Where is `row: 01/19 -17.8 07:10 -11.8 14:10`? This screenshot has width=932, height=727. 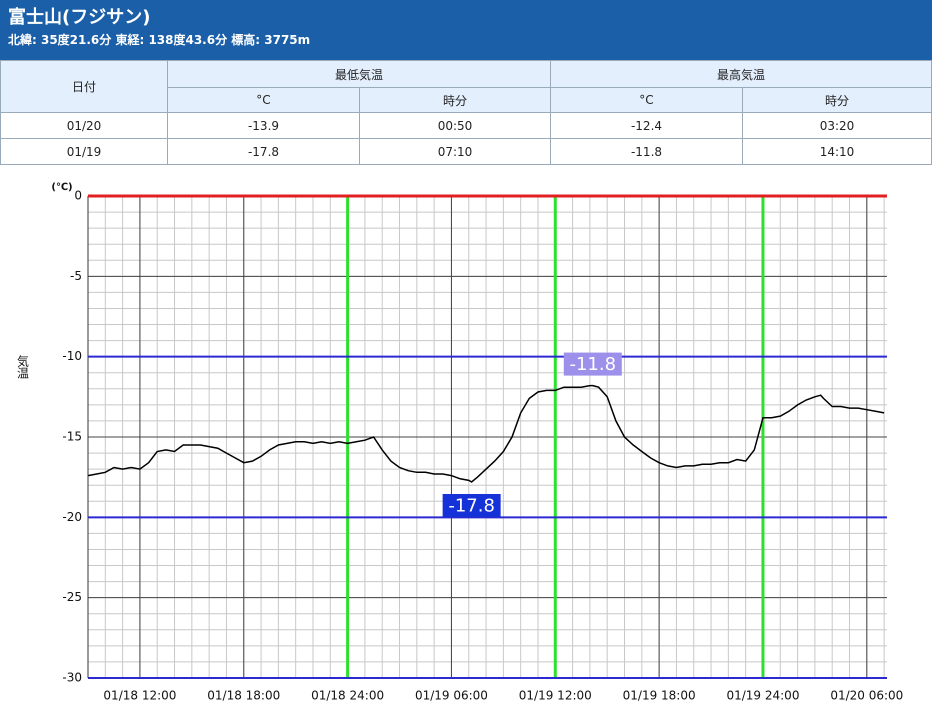 row: 01/19 -17.8 07:10 -11.8 14:10 is located at coordinates (466, 151).